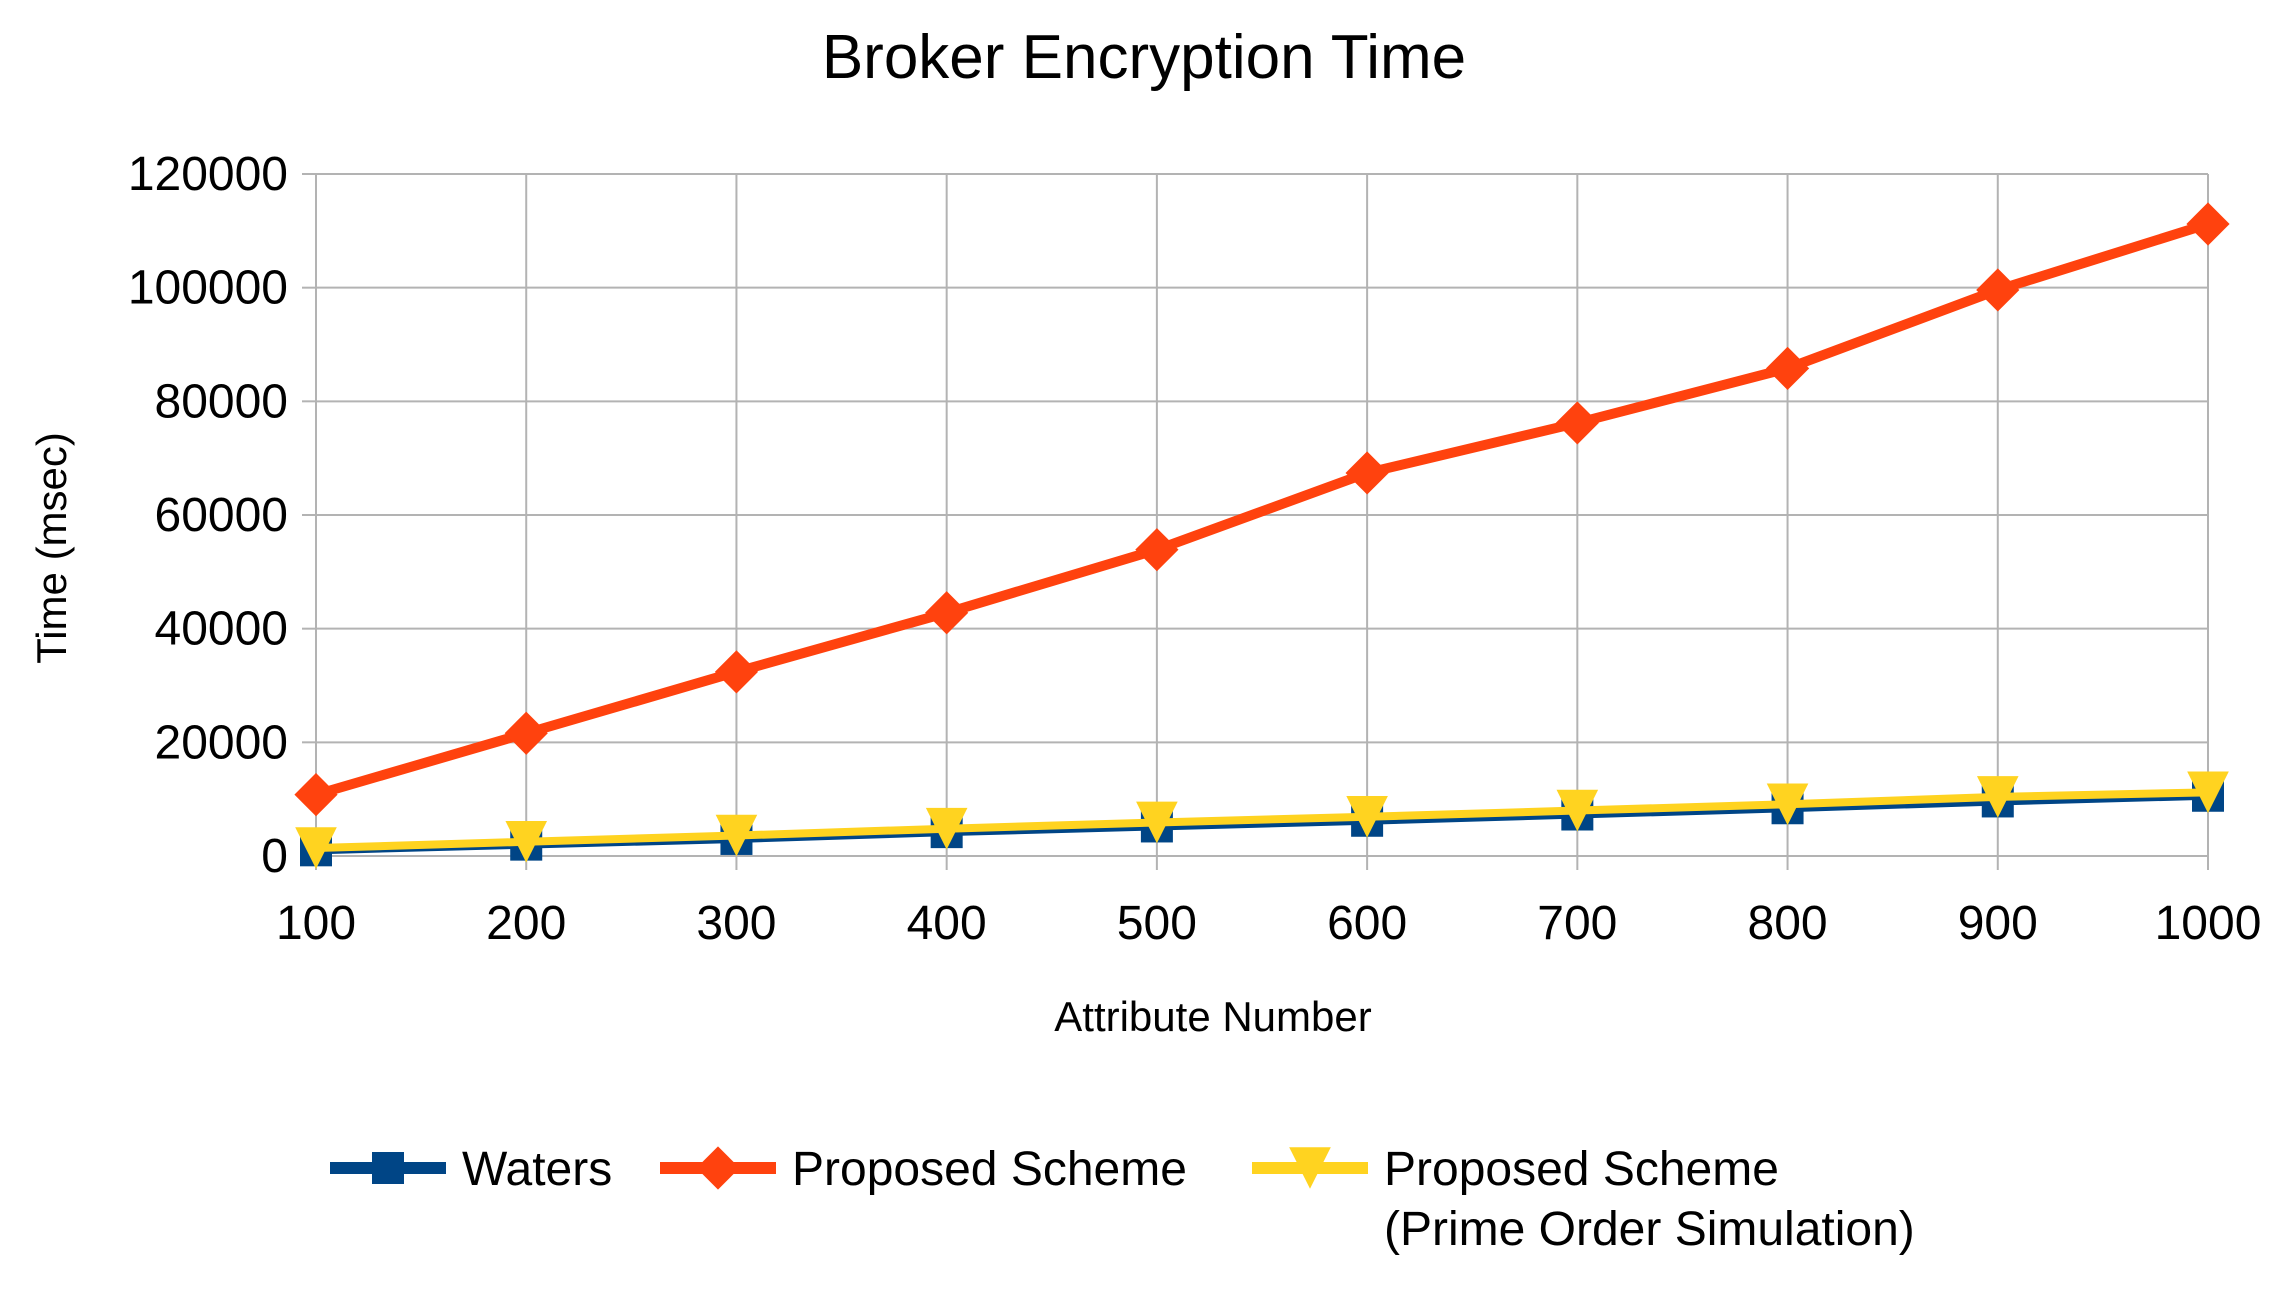 The image size is (2286, 1297). What do you see at coordinates (1998, 923) in the screenshot?
I see `x-tick-label: 900` at bounding box center [1998, 923].